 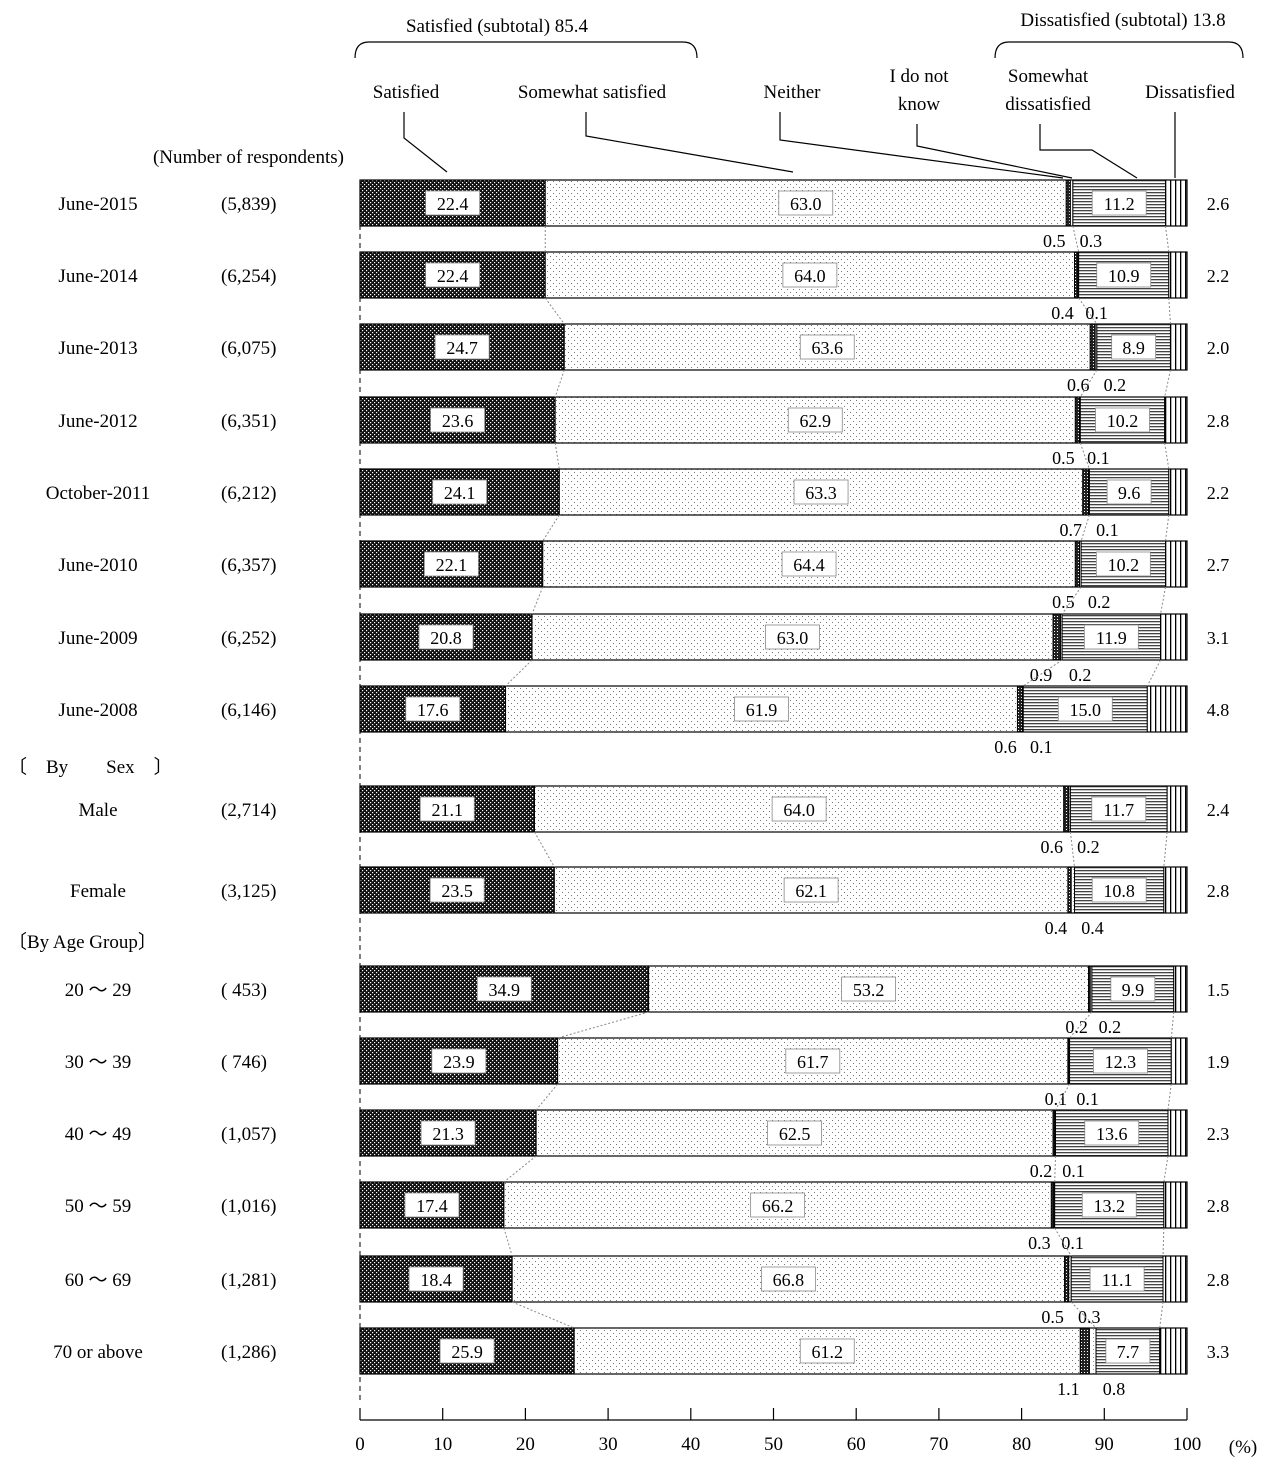 What do you see at coordinates (248, 891) in the screenshot?
I see `row-respondents: (3,125)` at bounding box center [248, 891].